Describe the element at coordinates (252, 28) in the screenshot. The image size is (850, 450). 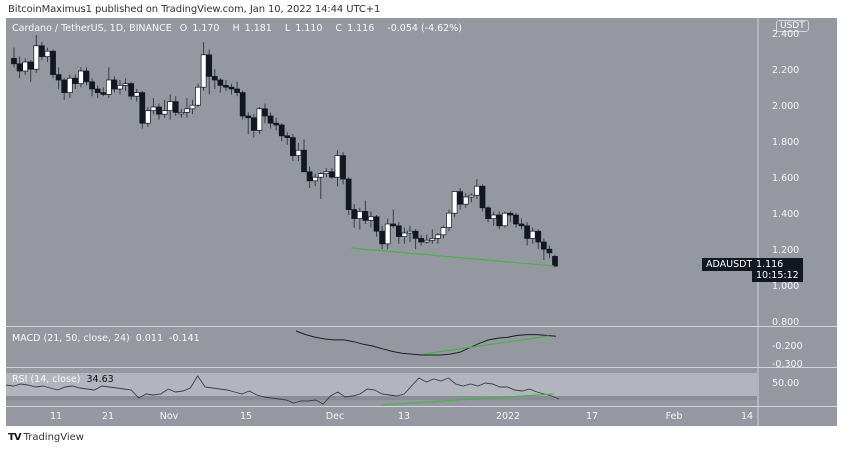
I see `ohlc-high: H 1.181` at that location.